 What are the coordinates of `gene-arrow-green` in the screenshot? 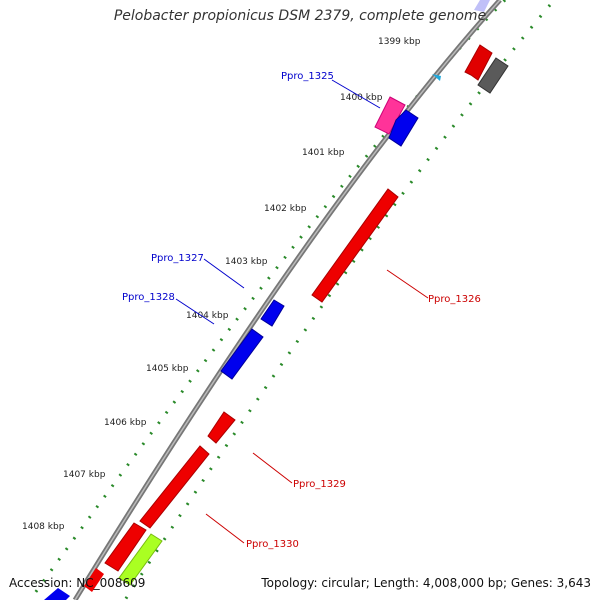 It's located at (140, 559).